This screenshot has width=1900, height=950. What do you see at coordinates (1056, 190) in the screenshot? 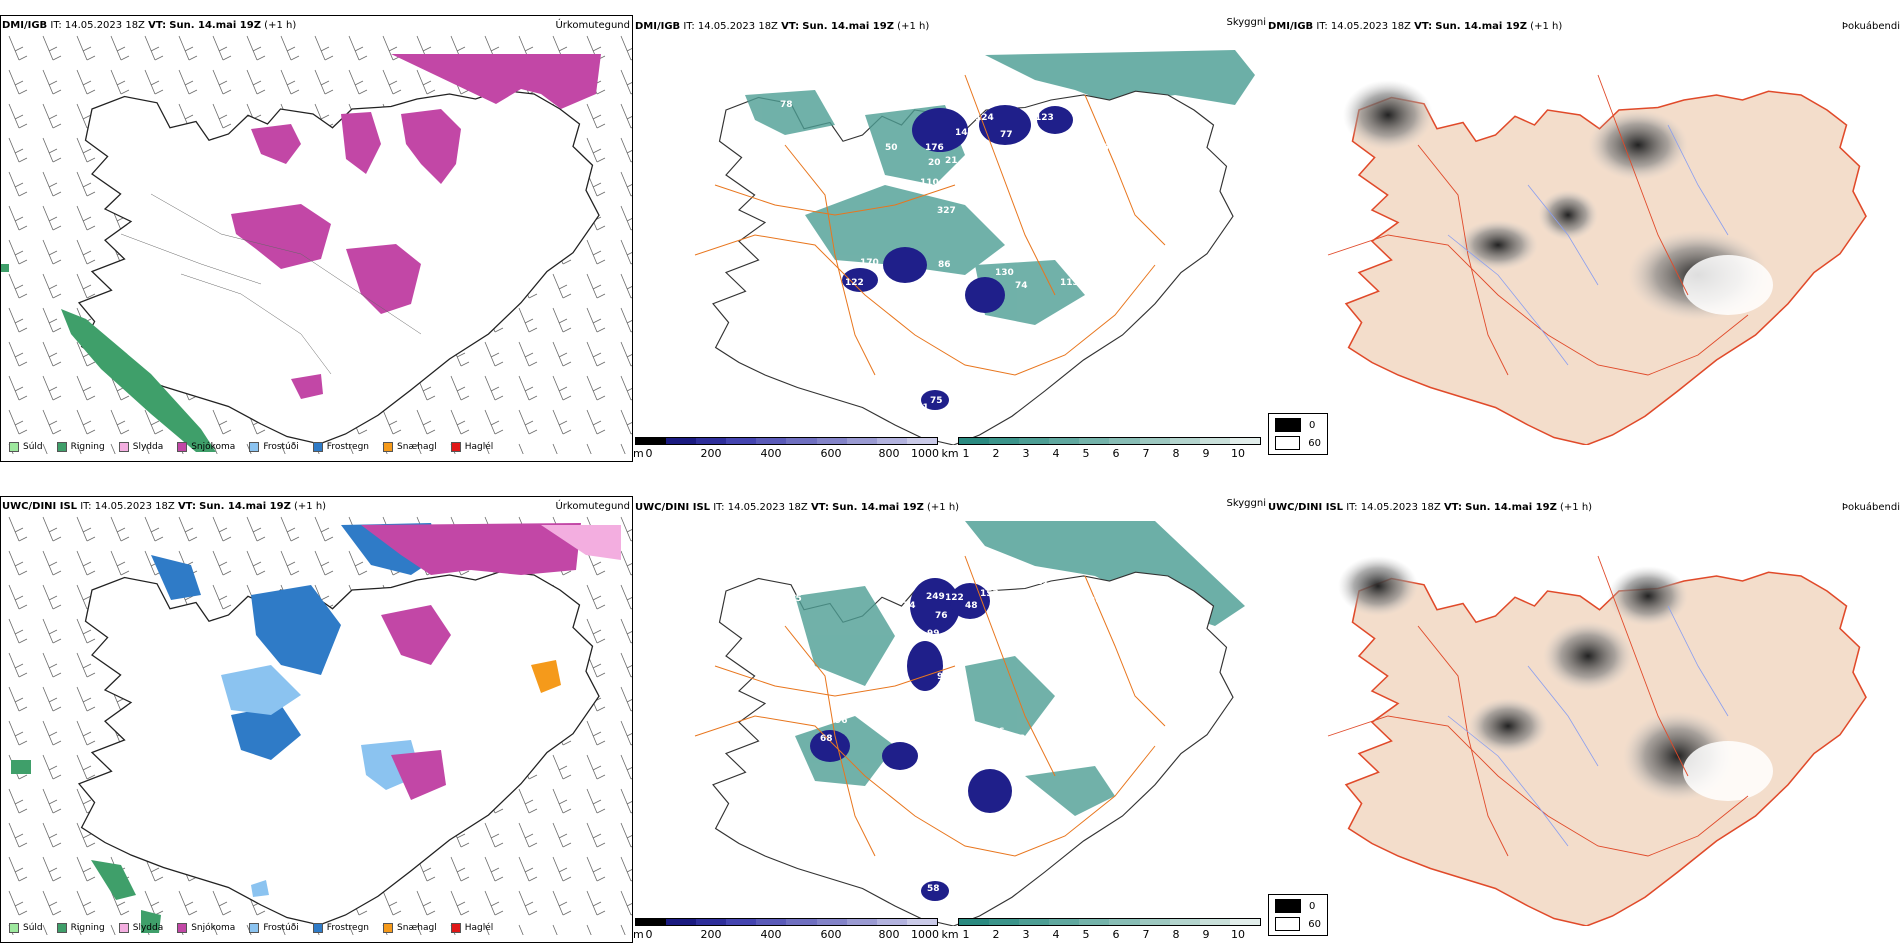
I see `svg-text: 22` at bounding box center [1056, 190].